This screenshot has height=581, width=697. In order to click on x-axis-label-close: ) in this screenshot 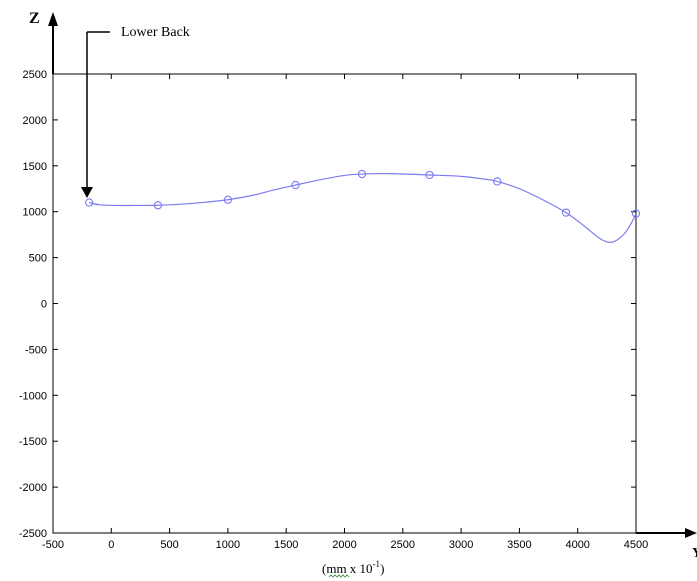, I will do `click(382, 568)`.